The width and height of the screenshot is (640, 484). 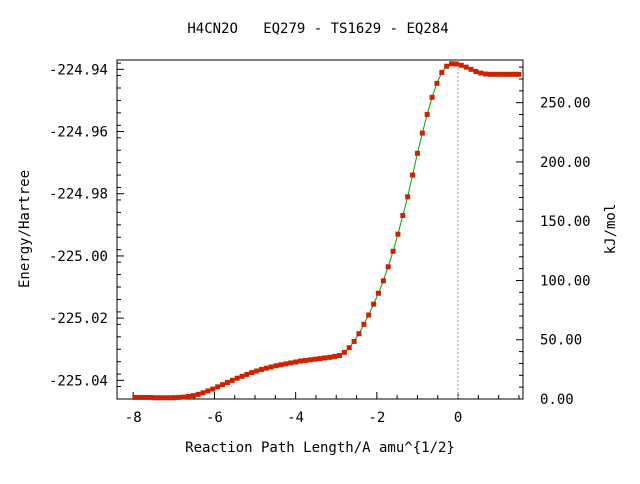 What do you see at coordinates (25, 229) in the screenshot?
I see `y-axis-title: Energy/Hartree` at bounding box center [25, 229].